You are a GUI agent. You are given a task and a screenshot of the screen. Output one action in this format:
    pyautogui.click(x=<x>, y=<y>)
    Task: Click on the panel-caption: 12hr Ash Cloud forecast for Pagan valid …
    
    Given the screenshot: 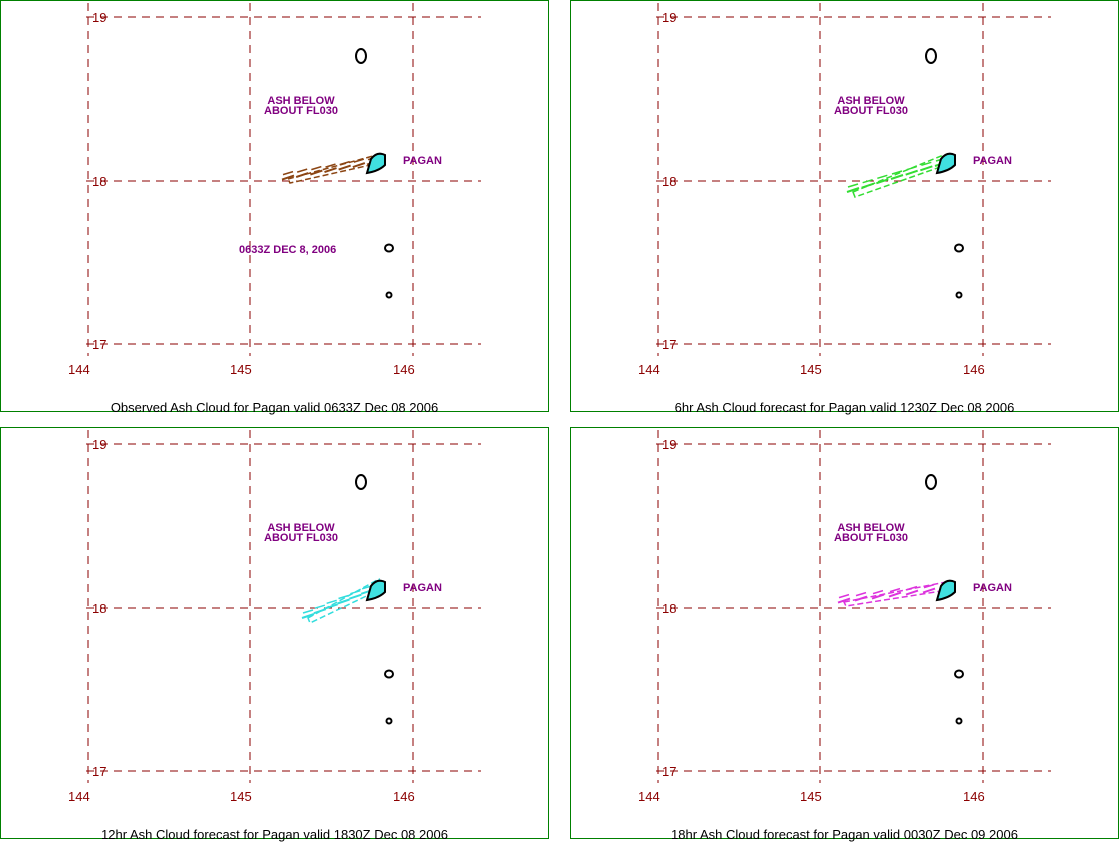 What is the action you would take?
    pyautogui.click(x=274, y=834)
    